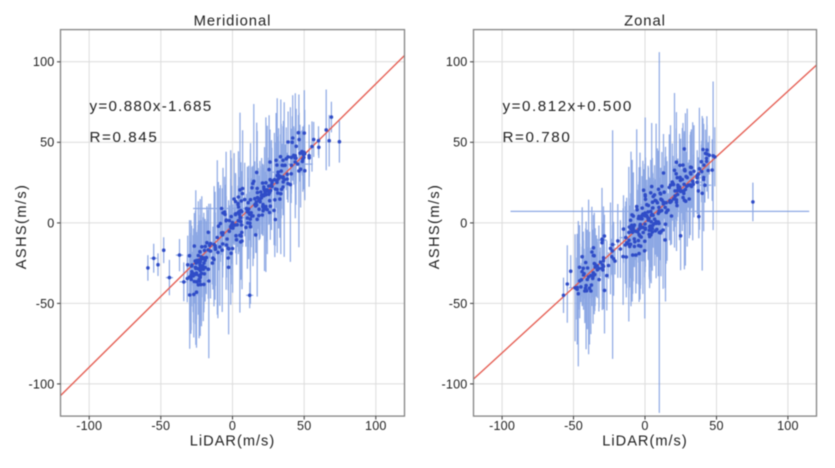 The width and height of the screenshot is (835, 468). Describe the element at coordinates (233, 22) in the screenshot. I see `svg-text: Meridional` at that location.